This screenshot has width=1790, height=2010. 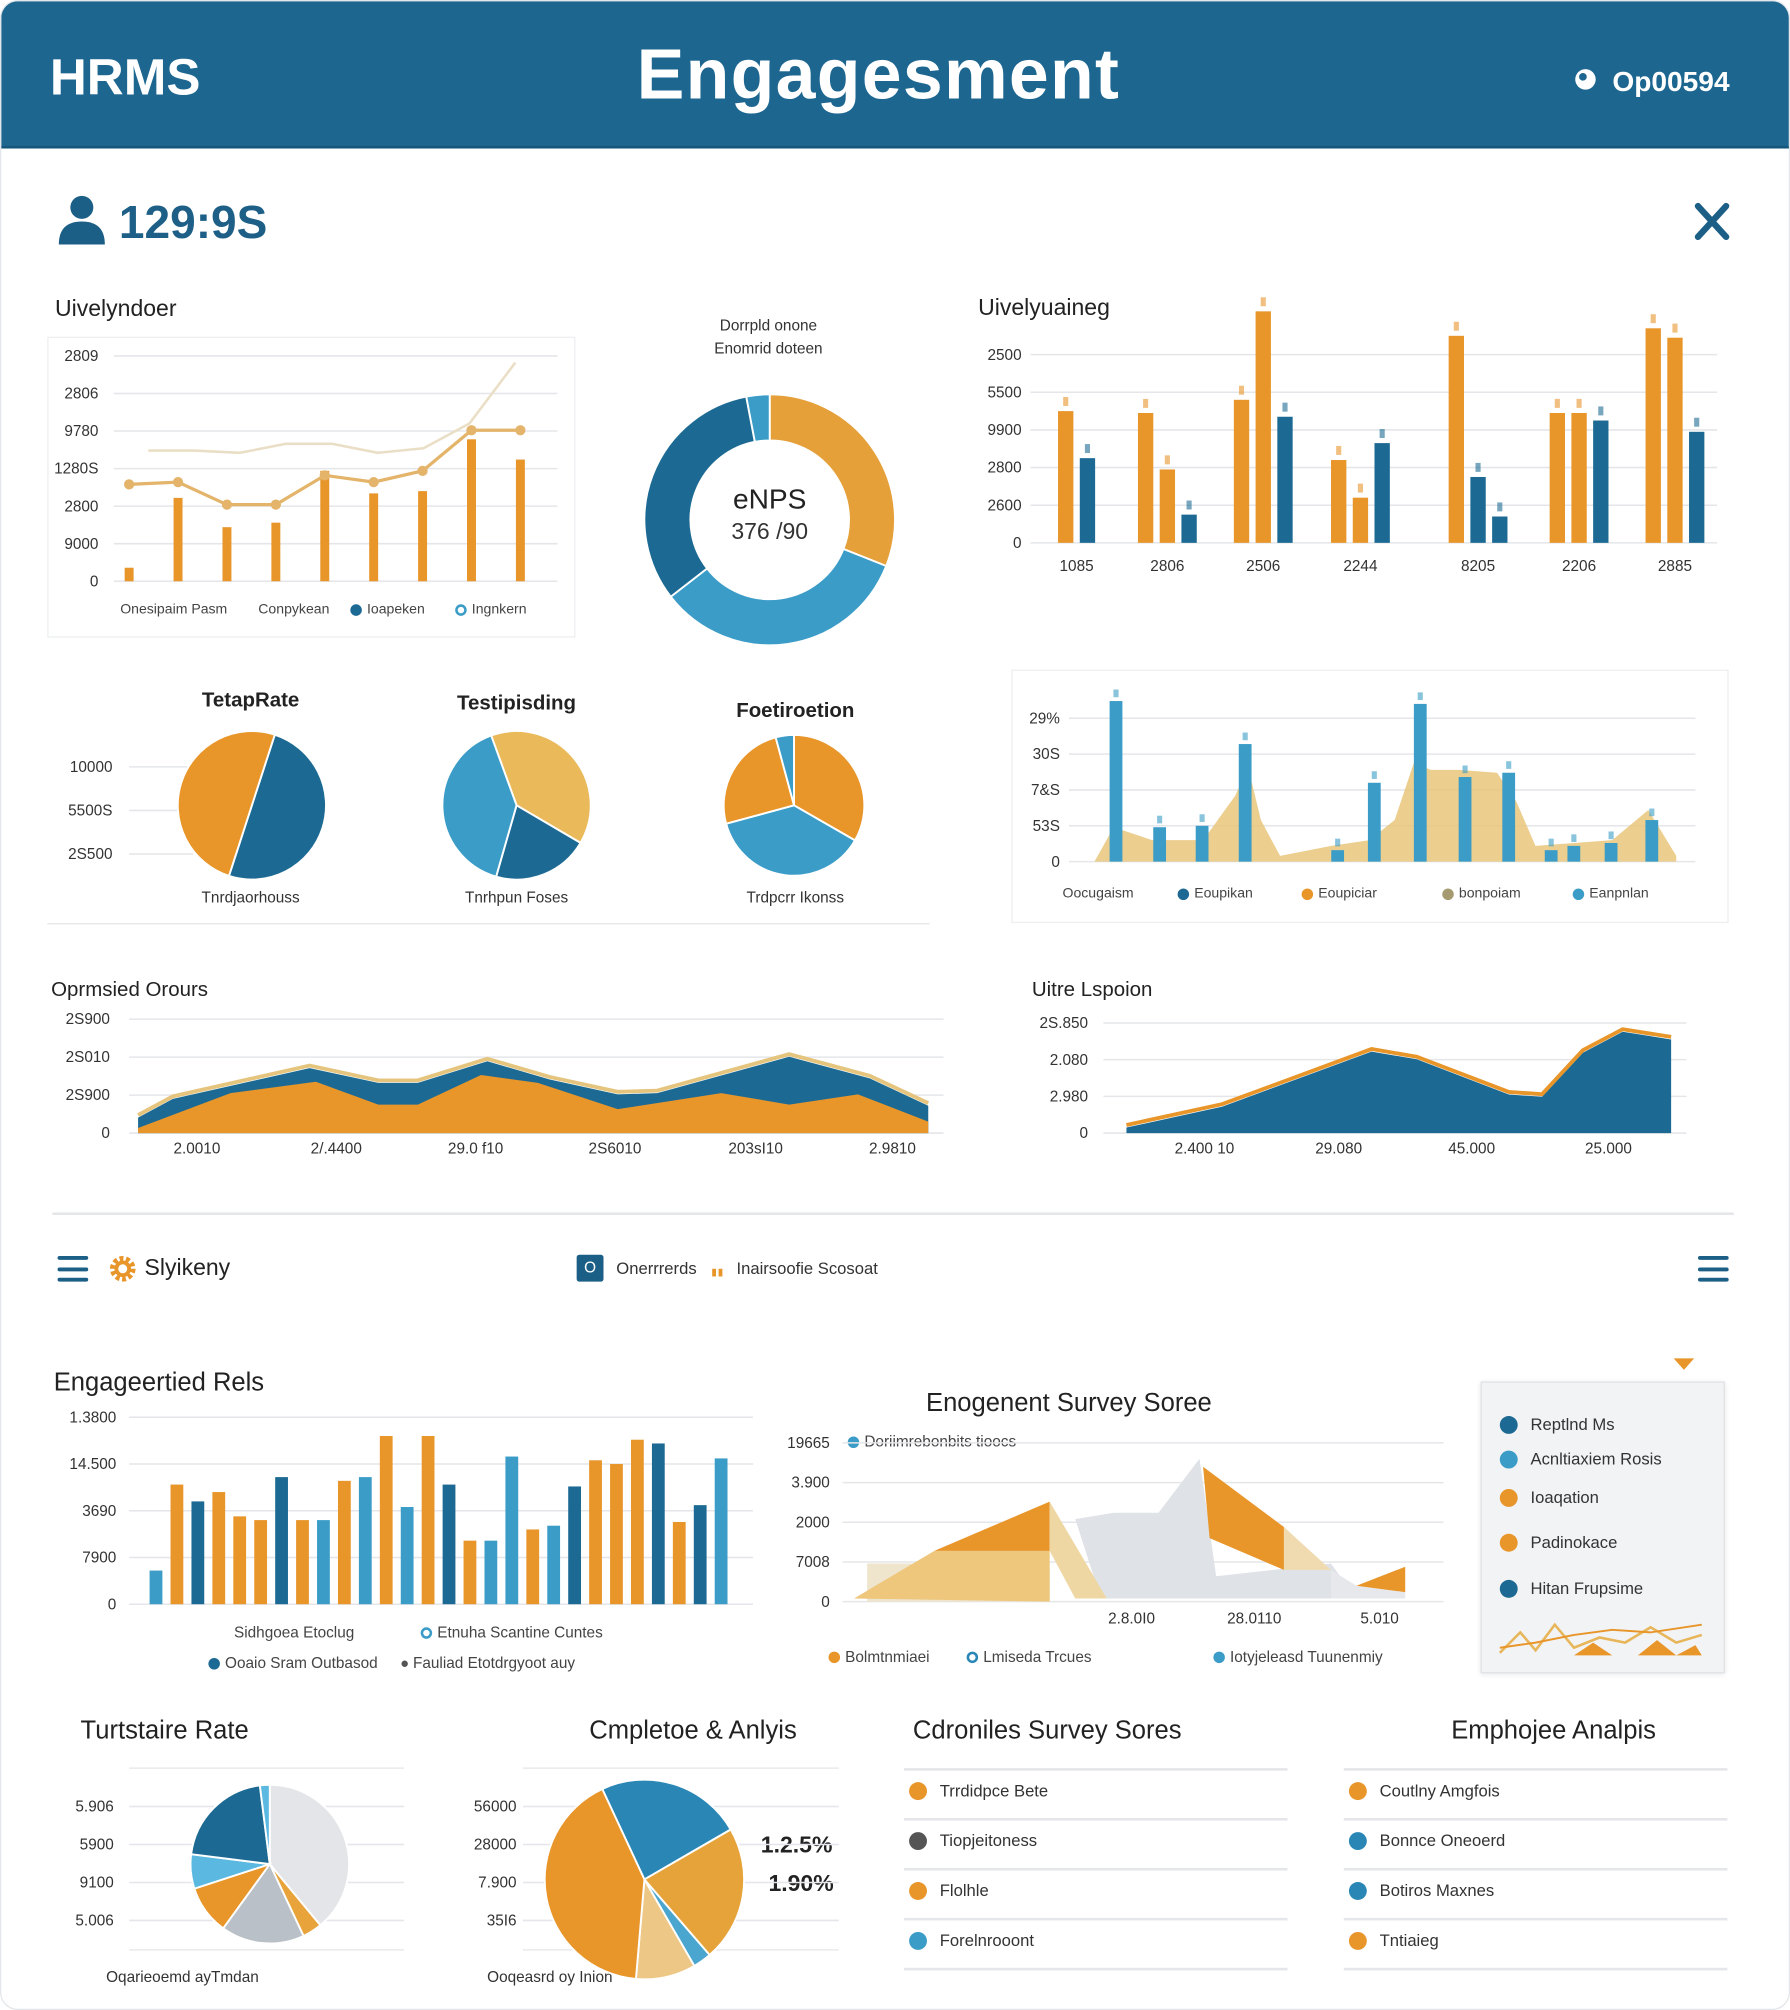 What do you see at coordinates (1600, 1639) in the screenshot?
I see `mini-chart-icon` at bounding box center [1600, 1639].